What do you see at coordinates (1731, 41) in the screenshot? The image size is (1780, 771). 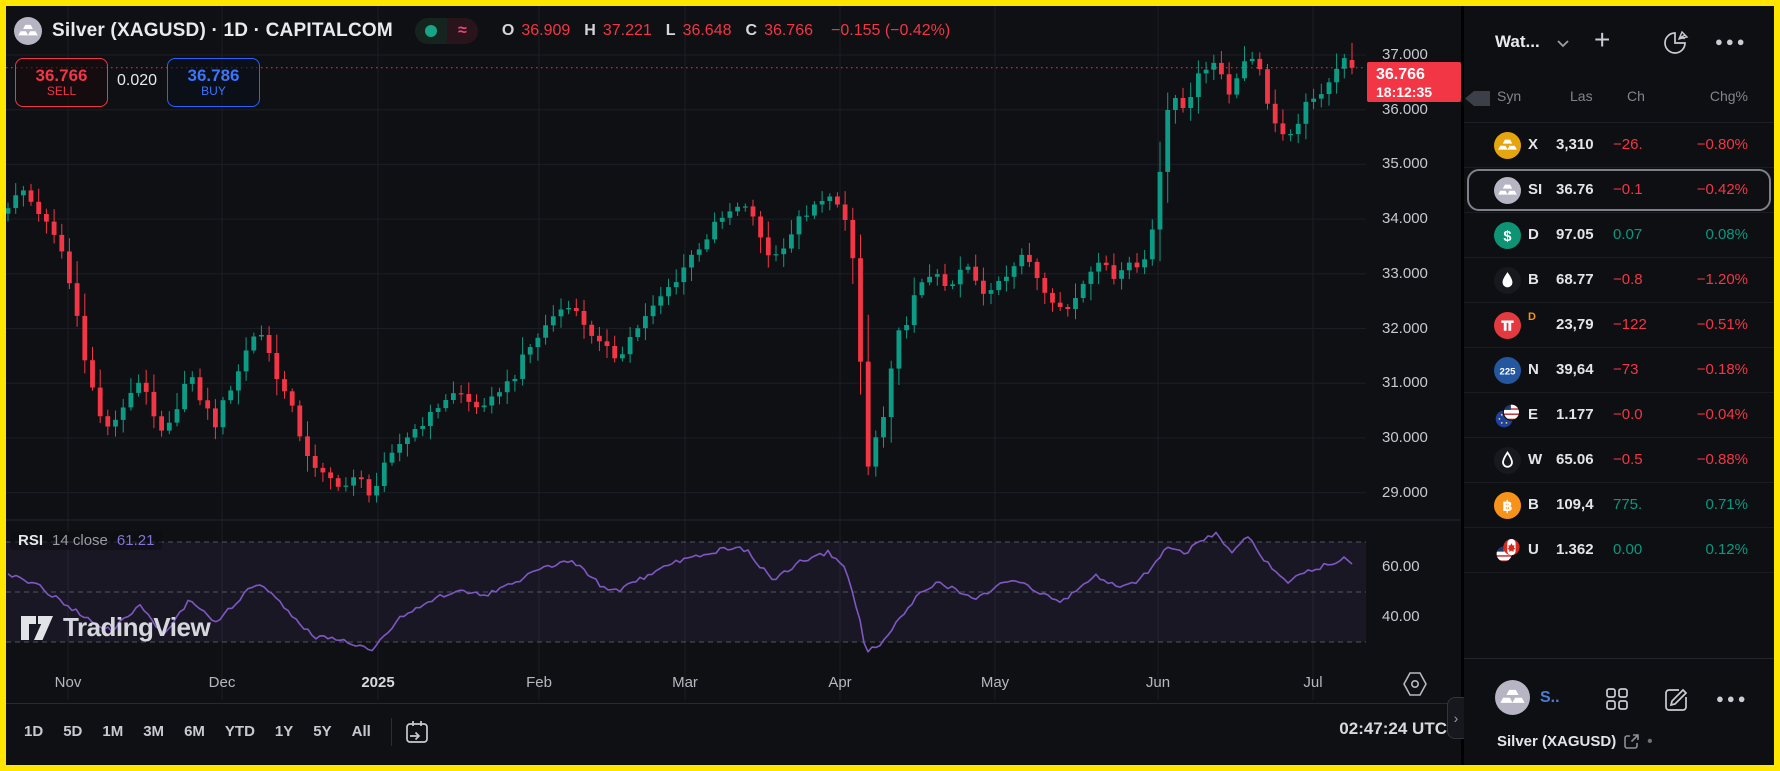 I see `watchlist-menu-icon: ●●●` at bounding box center [1731, 41].